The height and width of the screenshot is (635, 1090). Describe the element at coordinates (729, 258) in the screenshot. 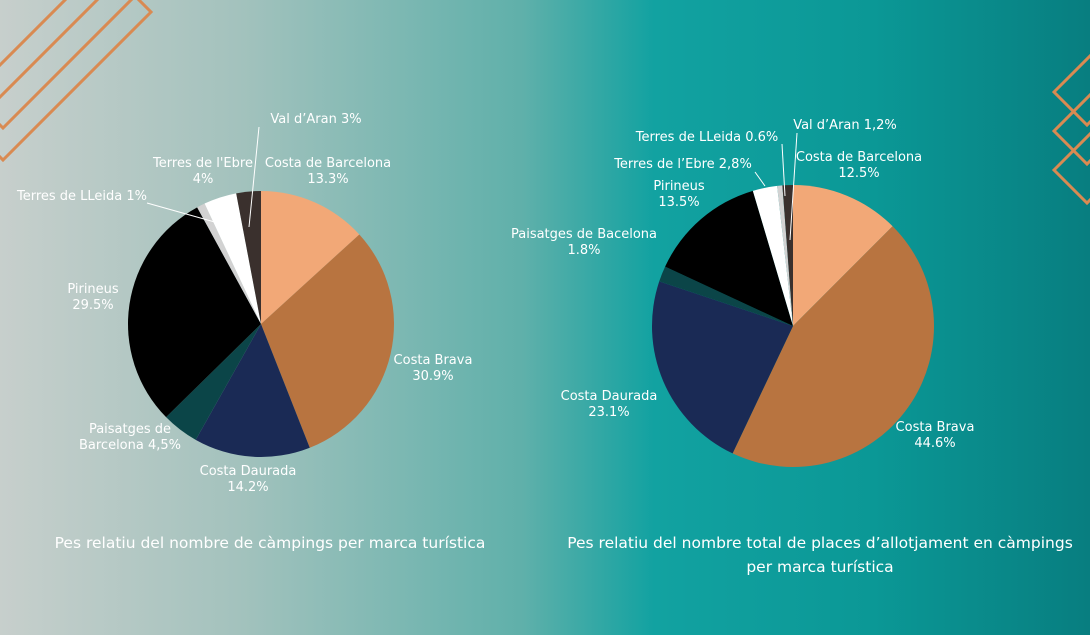

I see `pie2-slice-pirineus` at that location.